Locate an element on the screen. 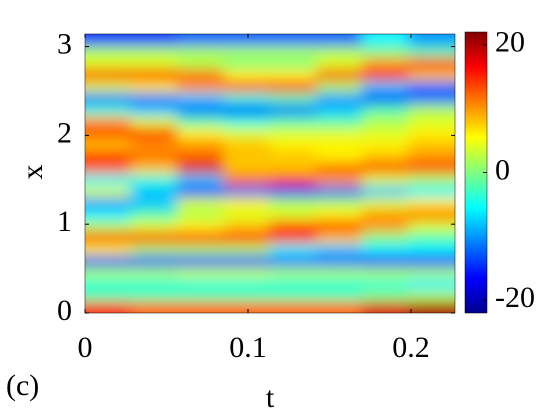 Image resolution: width=560 pixels, height=420 pixels. y-tick-label: 0 is located at coordinates (64, 310).